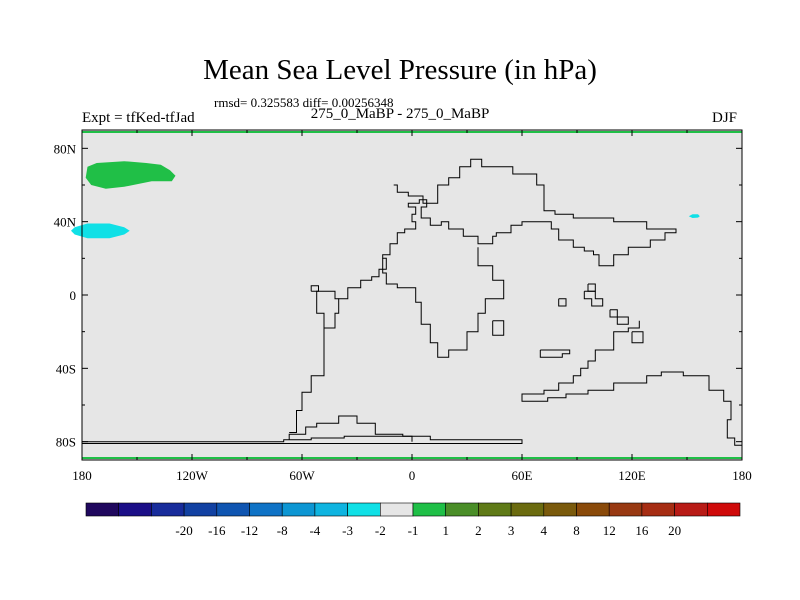  Describe the element at coordinates (380, 530) in the screenshot. I see `colorbar-label: -2` at that location.